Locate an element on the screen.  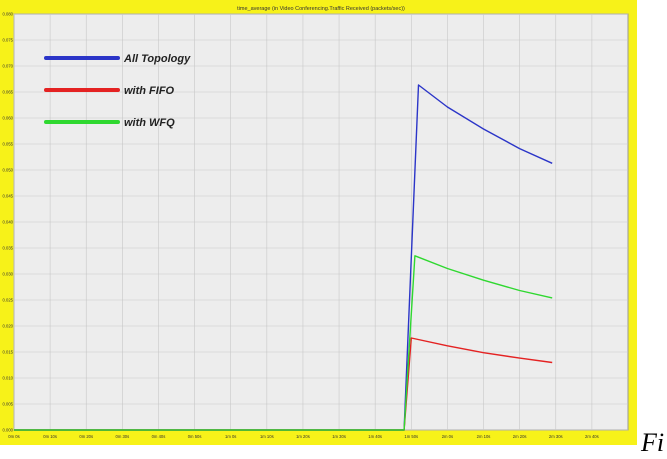
x-tick-label: 1m 40s is located at coordinates (375, 436).